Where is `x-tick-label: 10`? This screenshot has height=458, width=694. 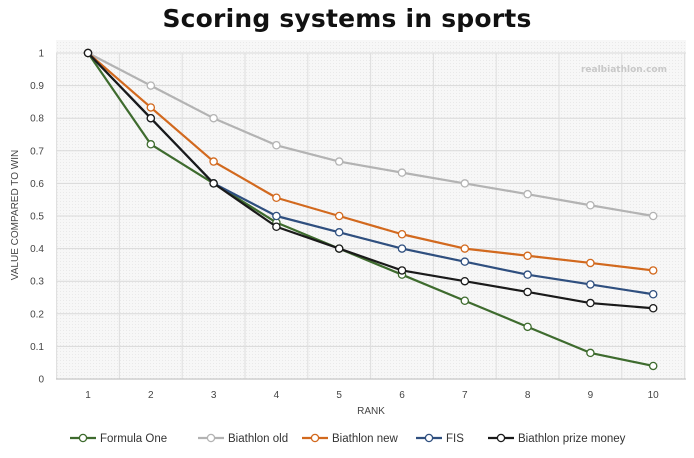
x-tick-label: 10 is located at coordinates (654, 395).